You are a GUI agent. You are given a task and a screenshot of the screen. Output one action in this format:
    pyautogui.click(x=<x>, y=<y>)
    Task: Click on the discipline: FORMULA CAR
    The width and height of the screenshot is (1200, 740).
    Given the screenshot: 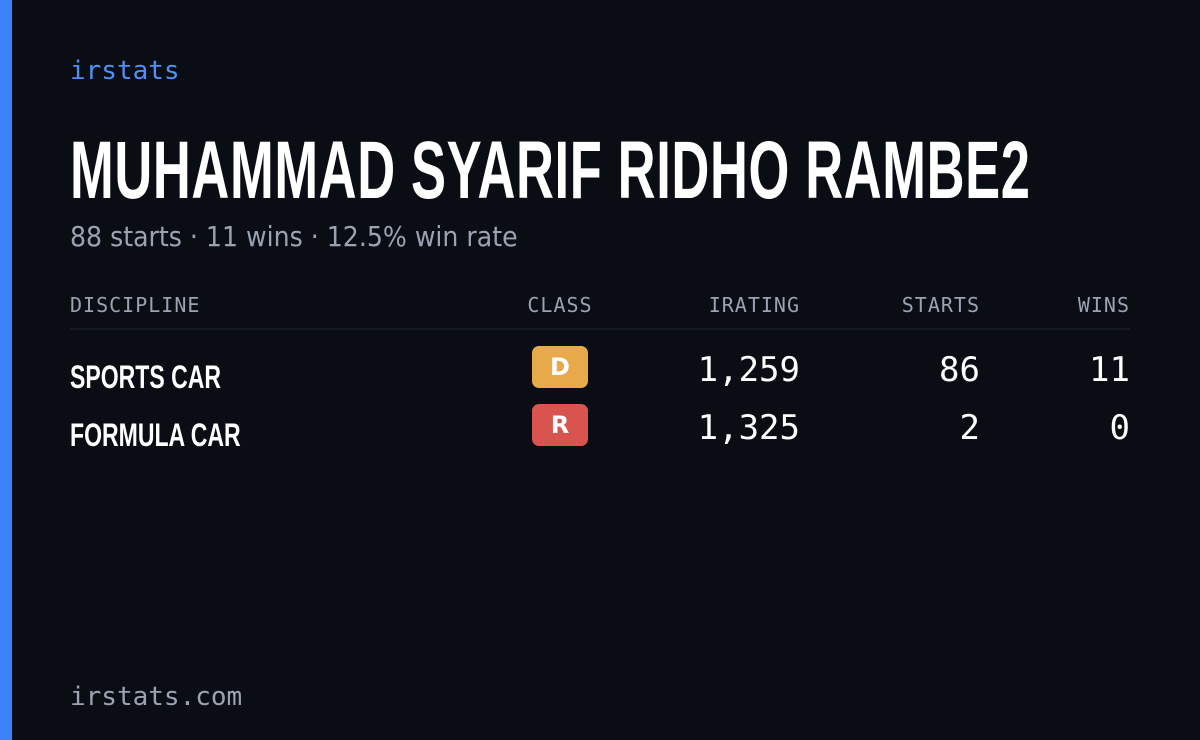 What is the action you would take?
    pyautogui.click(x=155, y=435)
    